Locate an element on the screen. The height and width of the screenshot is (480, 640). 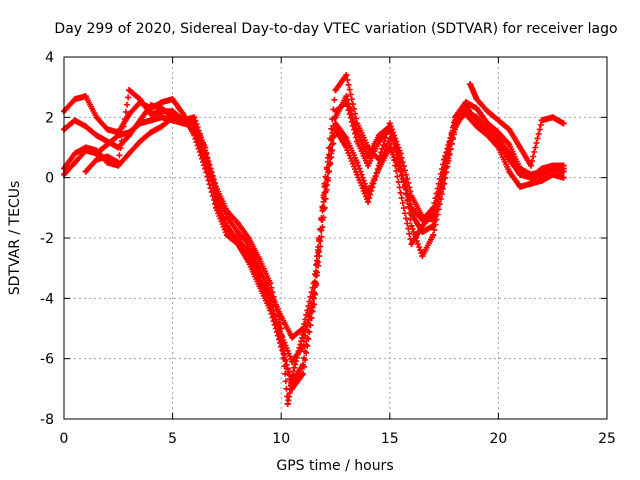
x-tick-label: 15 is located at coordinates (390, 439).